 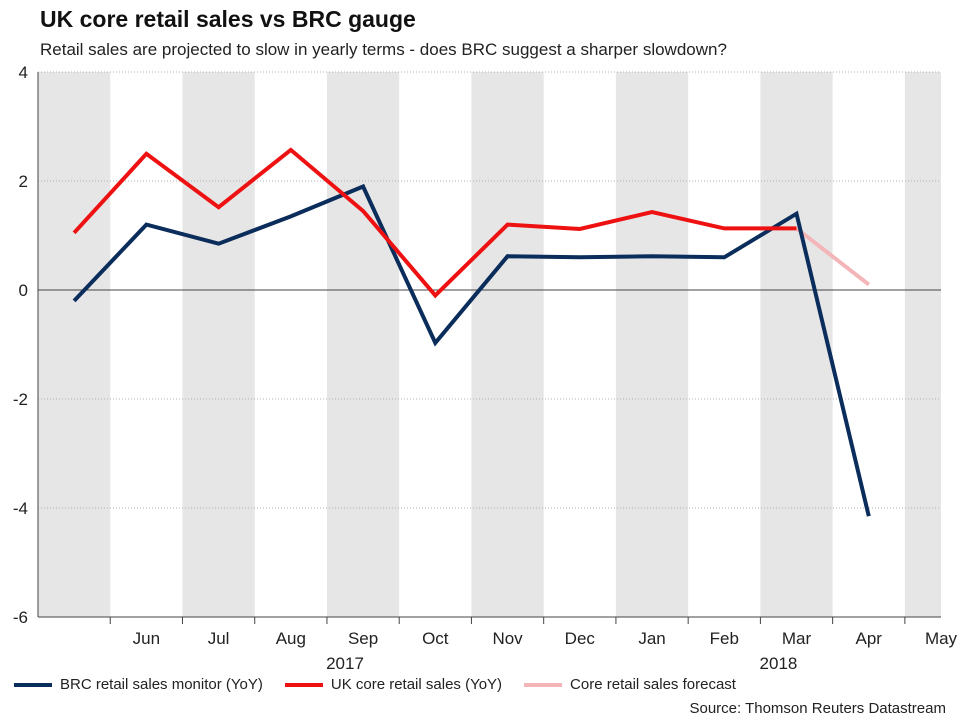 What do you see at coordinates (653, 684) in the screenshot?
I see `legend-label-forecast: Core retail sales forecast` at bounding box center [653, 684].